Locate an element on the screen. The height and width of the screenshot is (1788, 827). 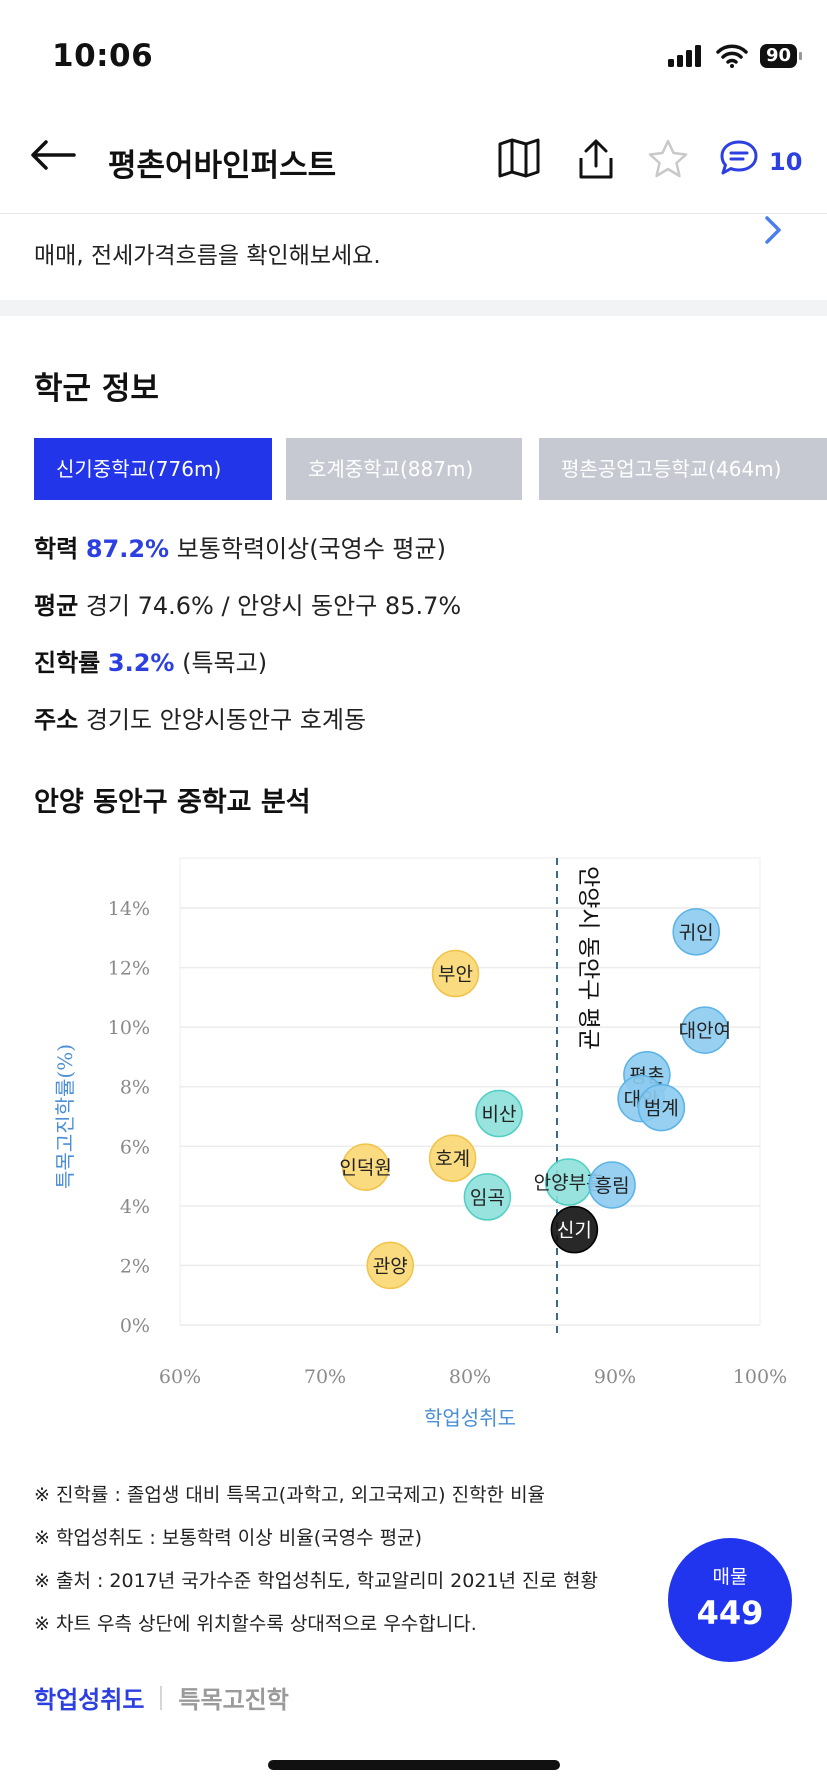
average-reference-label: 안양시 동안구 평균 is located at coordinates (588, 958).